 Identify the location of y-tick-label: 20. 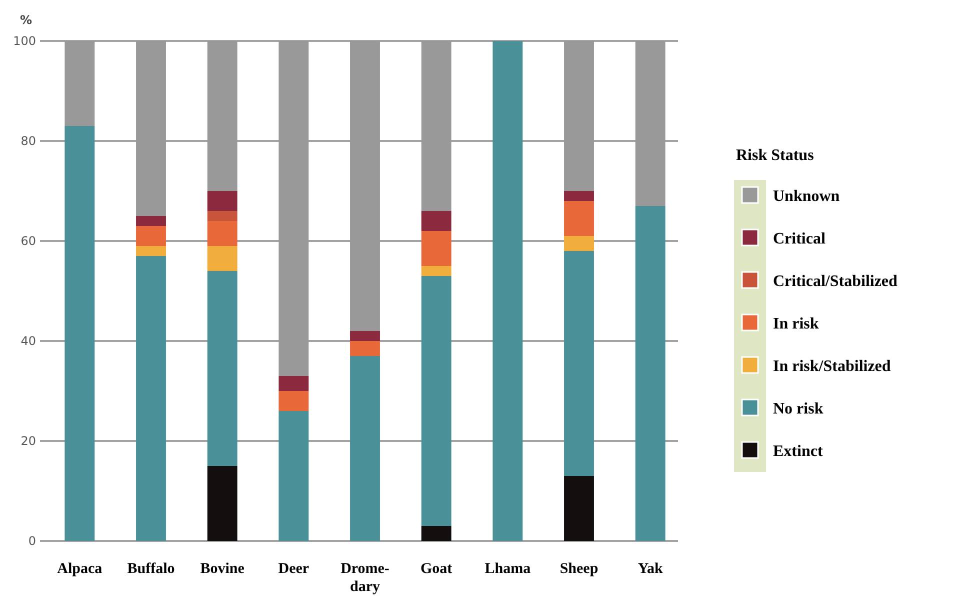
(28, 441).